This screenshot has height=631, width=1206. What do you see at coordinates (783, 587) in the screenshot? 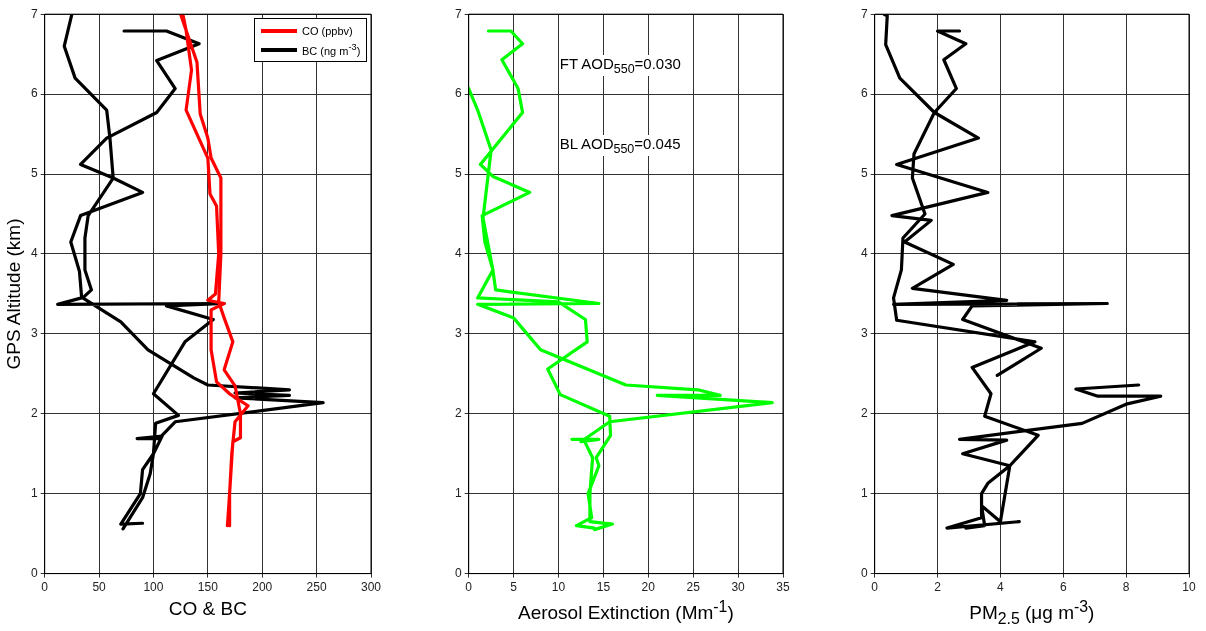
I see `x-tick-label: 35` at bounding box center [783, 587].